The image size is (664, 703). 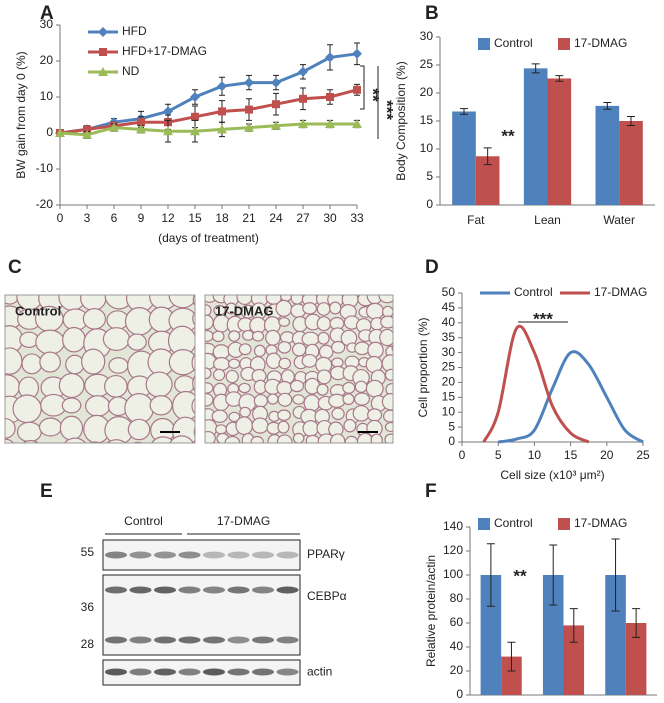 What do you see at coordinates (222, 218) in the screenshot?
I see `x-tick-label: 18` at bounding box center [222, 218].